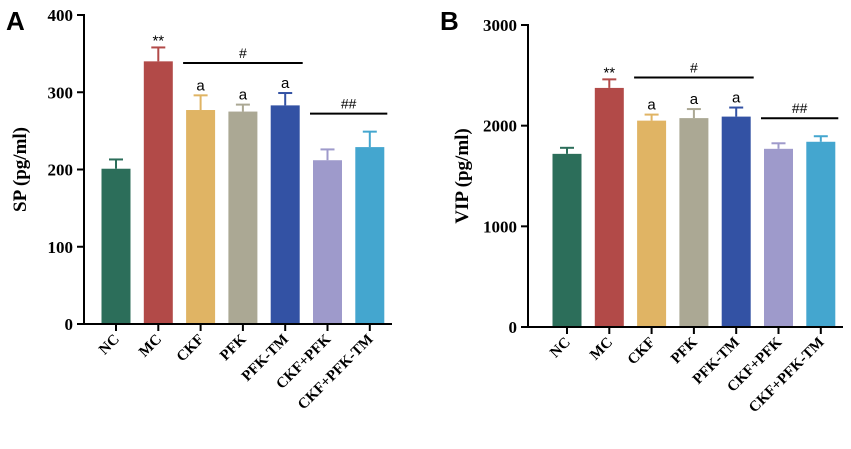 Image resolution: width=851 pixels, height=449 pixels. I want to click on panel-b-y-tick-label-2: 2000, so click(500, 126).